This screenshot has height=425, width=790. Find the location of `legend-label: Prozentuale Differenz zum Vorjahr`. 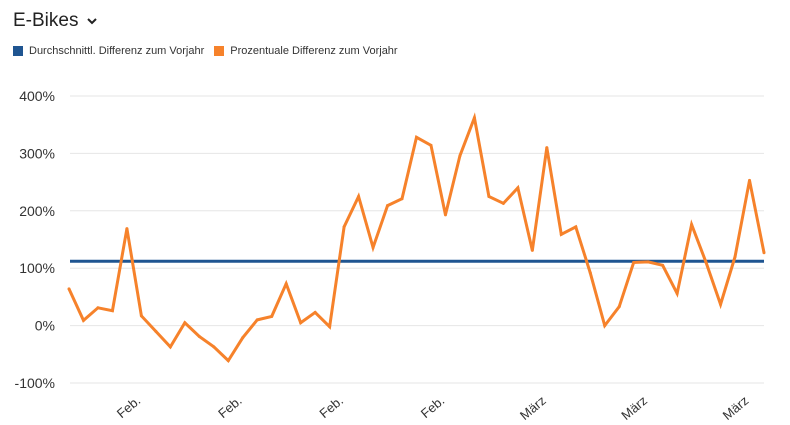

legend-label: Prozentuale Differenz zum Vorjahr is located at coordinates (314, 51).